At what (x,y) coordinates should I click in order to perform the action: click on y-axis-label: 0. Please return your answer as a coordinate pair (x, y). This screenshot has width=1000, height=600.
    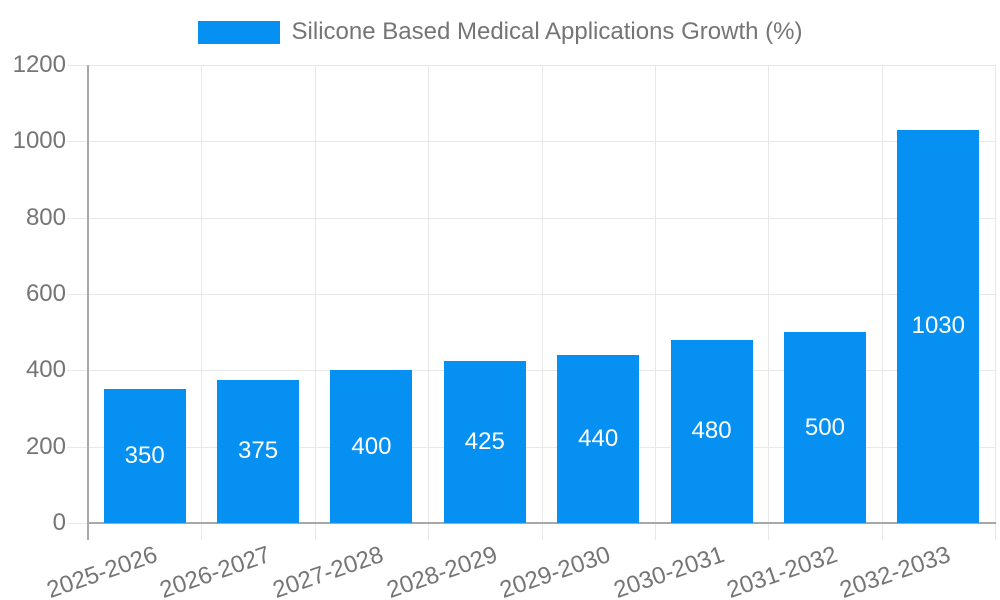
    Looking at the image, I should click on (59, 522).